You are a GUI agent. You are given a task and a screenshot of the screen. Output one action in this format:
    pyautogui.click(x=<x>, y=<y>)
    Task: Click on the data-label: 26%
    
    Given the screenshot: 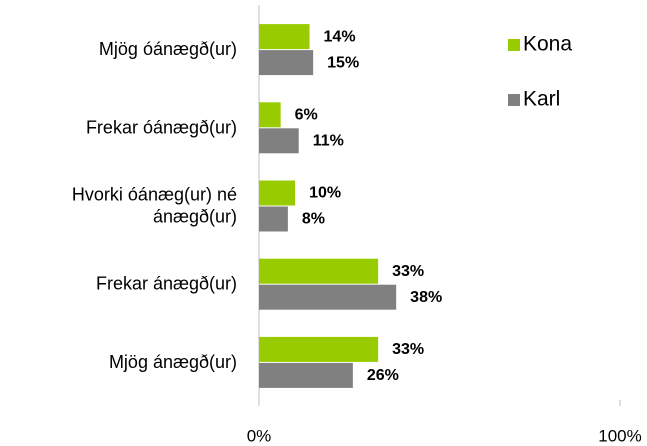 What is the action you would take?
    pyautogui.click(x=383, y=375)
    